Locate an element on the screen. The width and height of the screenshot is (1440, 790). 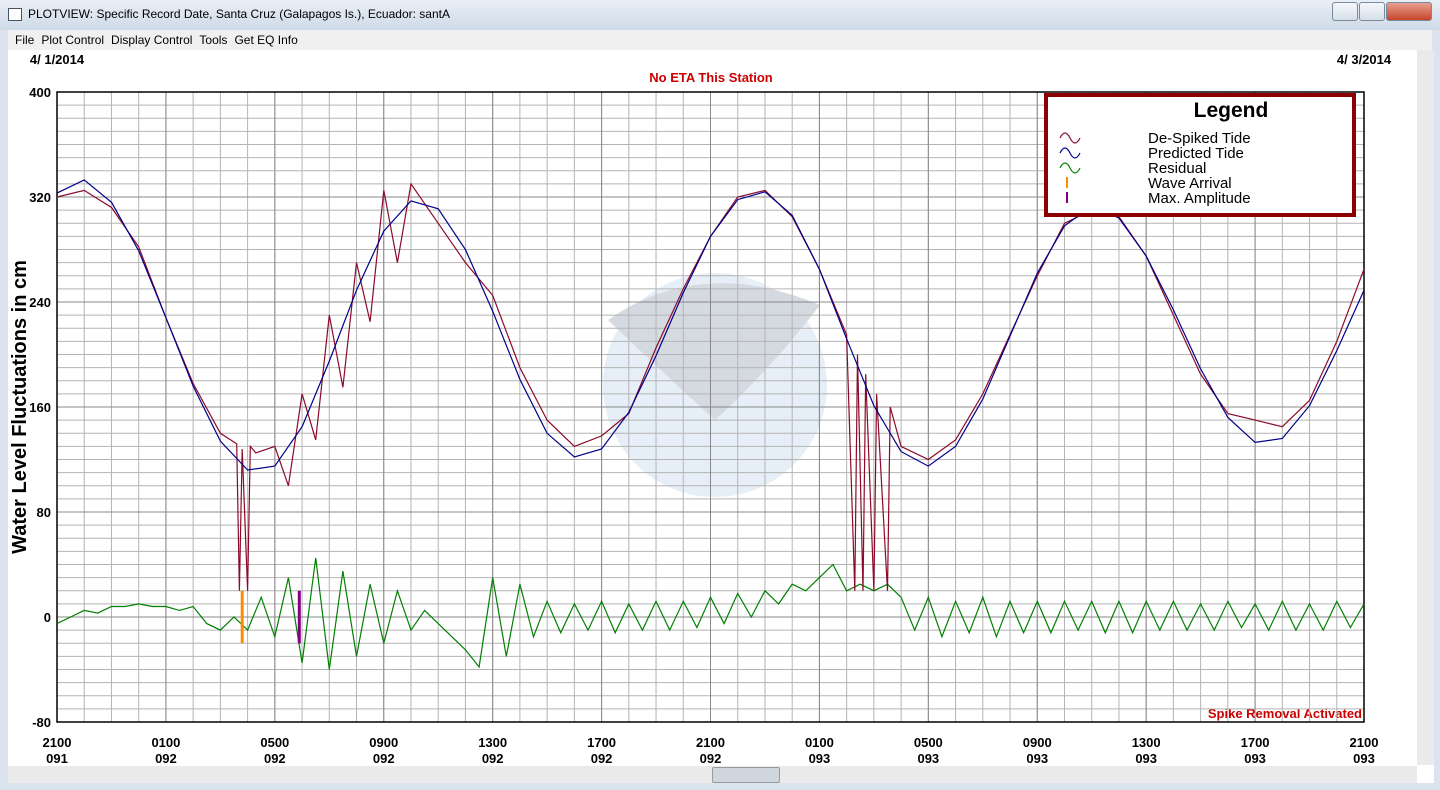
minimize-button is located at coordinates (1345, 11).